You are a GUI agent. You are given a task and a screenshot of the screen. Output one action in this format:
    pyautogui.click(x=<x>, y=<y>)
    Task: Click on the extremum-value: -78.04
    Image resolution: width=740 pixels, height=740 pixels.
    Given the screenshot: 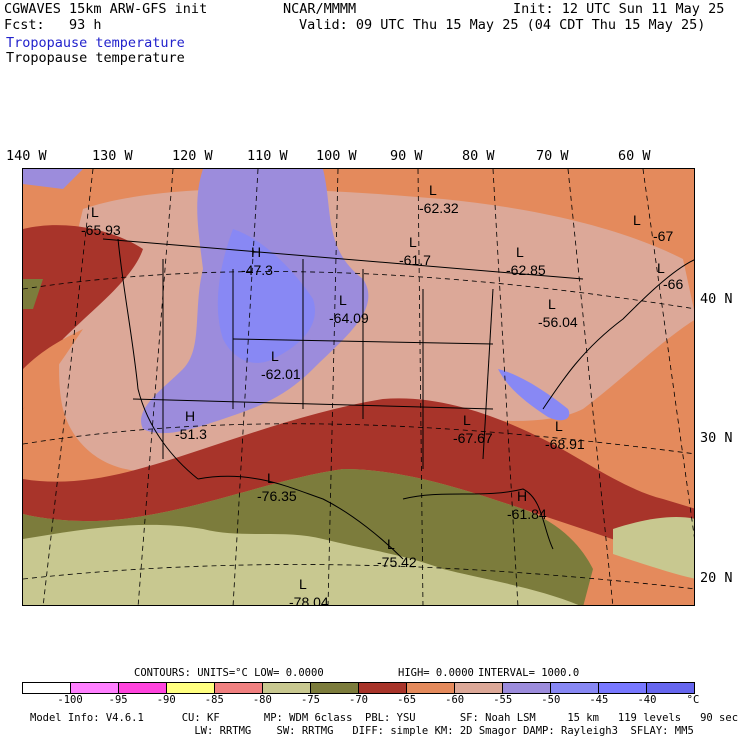 What is the action you would take?
    pyautogui.click(x=309, y=600)
    